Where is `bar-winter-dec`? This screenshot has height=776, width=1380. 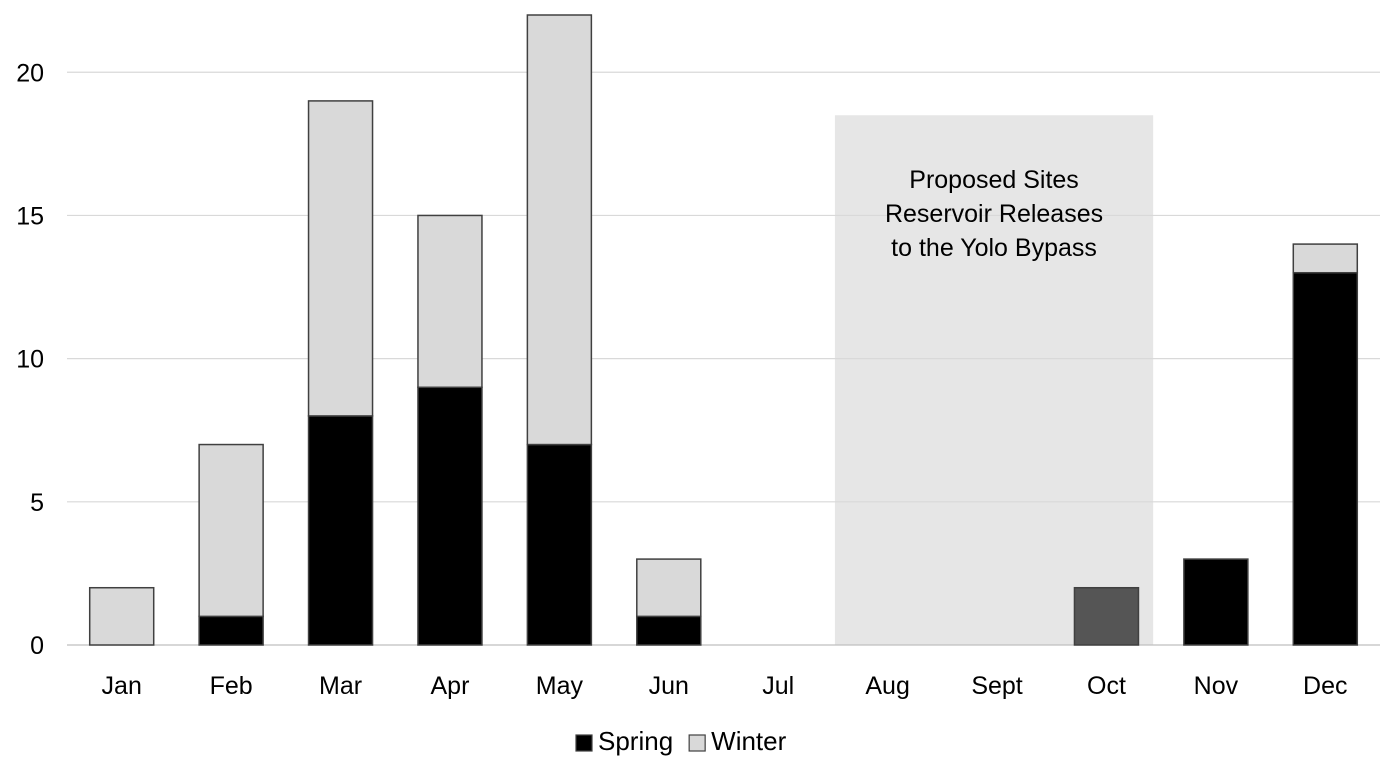
bar-winter-dec is located at coordinates (1325, 258).